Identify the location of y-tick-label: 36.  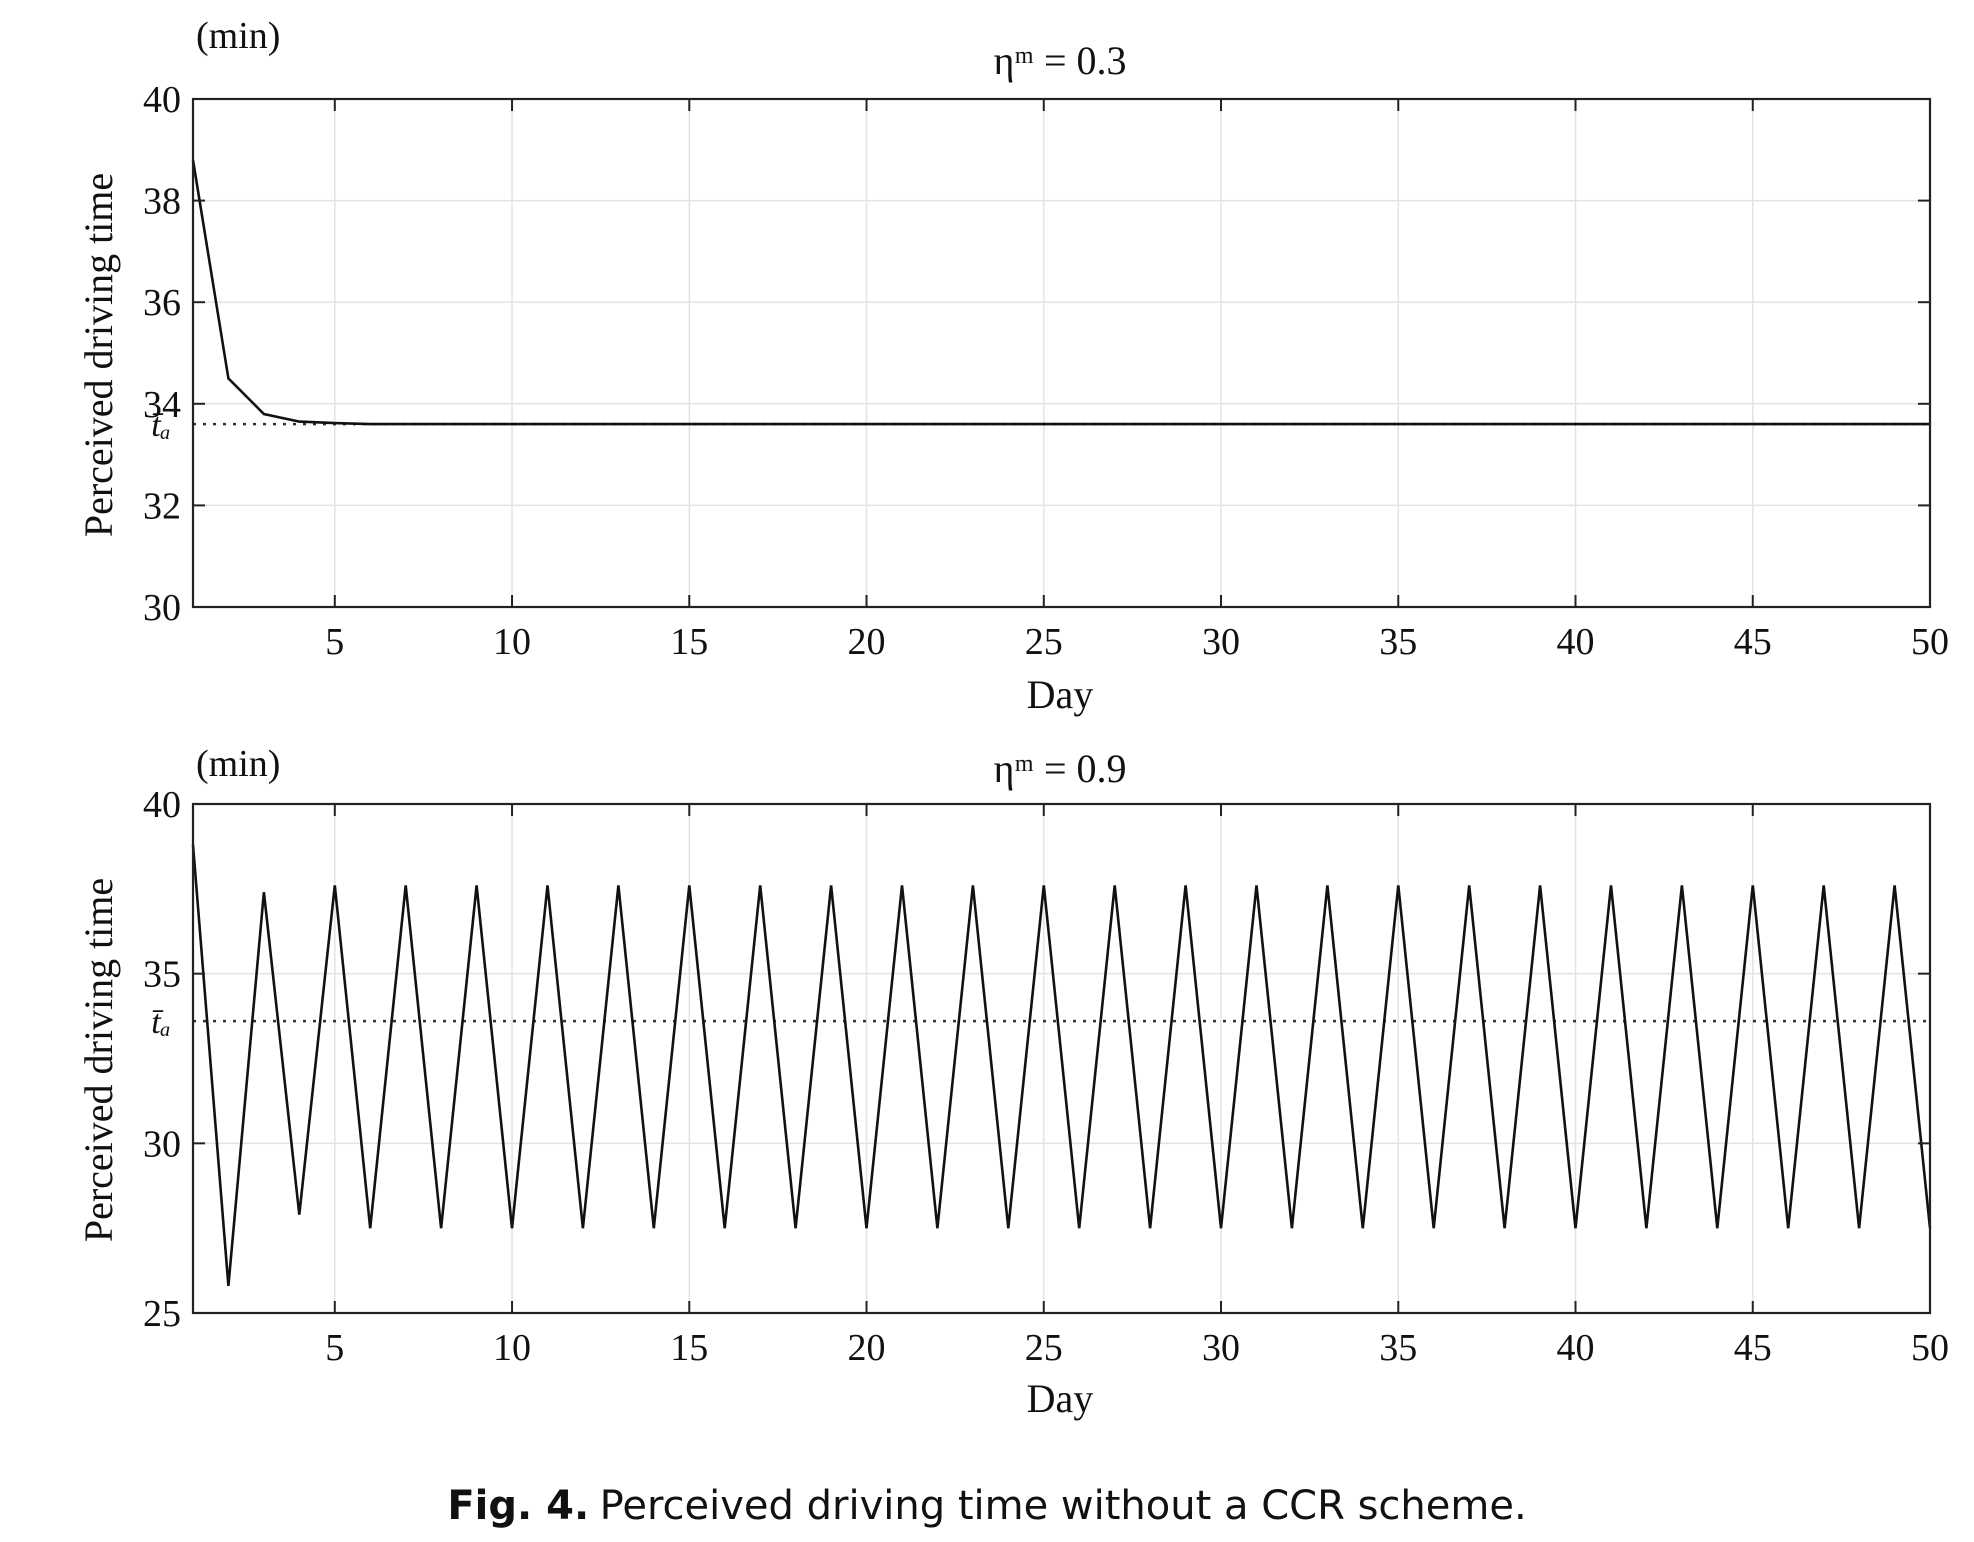
(162, 303).